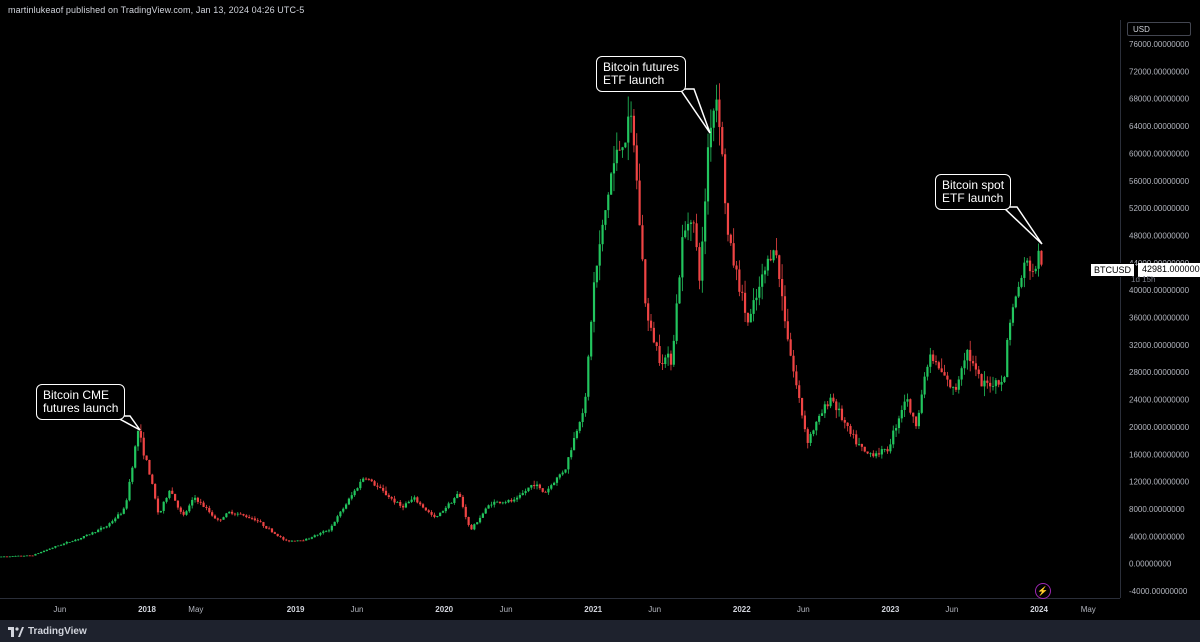 This screenshot has height=642, width=1200. Describe the element at coordinates (1043, 591) in the screenshot. I see `lightning-icon: ⚡` at that location.